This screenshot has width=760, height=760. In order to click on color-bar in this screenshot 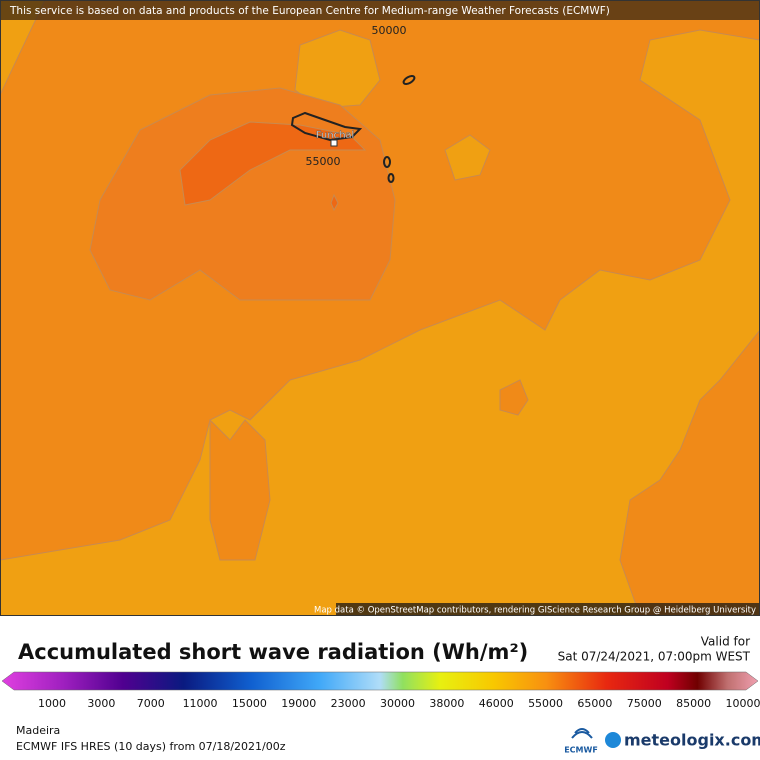, I will do `click(380, 681)`.